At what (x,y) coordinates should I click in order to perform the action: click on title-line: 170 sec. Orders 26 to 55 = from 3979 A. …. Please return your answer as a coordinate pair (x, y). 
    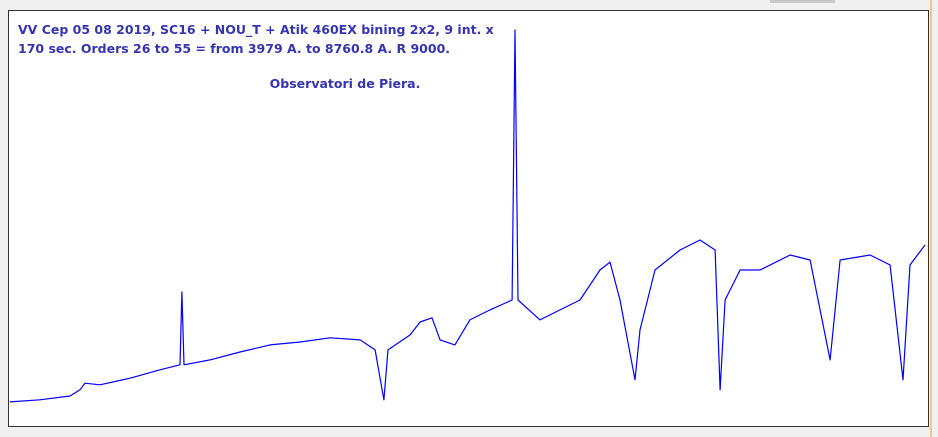
    Looking at the image, I should click on (234, 48).